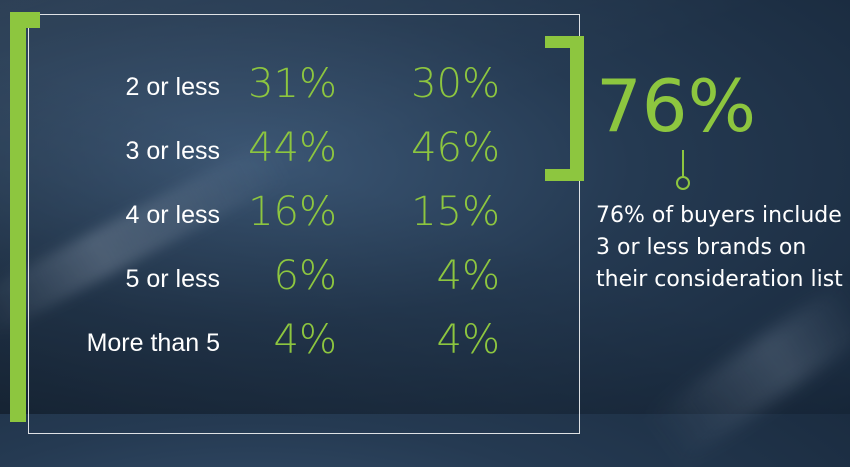  What do you see at coordinates (153, 343) in the screenshot?
I see `row-label: More than 5` at bounding box center [153, 343].